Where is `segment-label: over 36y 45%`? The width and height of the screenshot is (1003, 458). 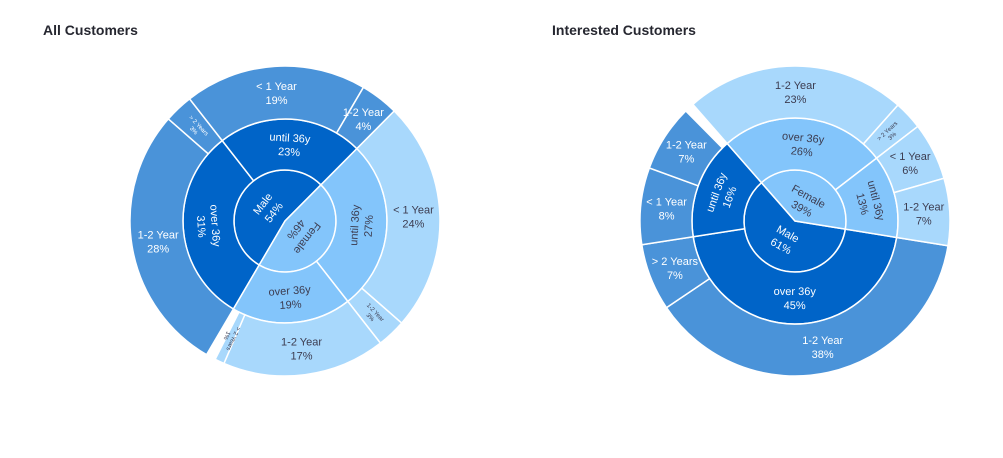
segment-label: over 36y 45% is located at coordinates (795, 299).